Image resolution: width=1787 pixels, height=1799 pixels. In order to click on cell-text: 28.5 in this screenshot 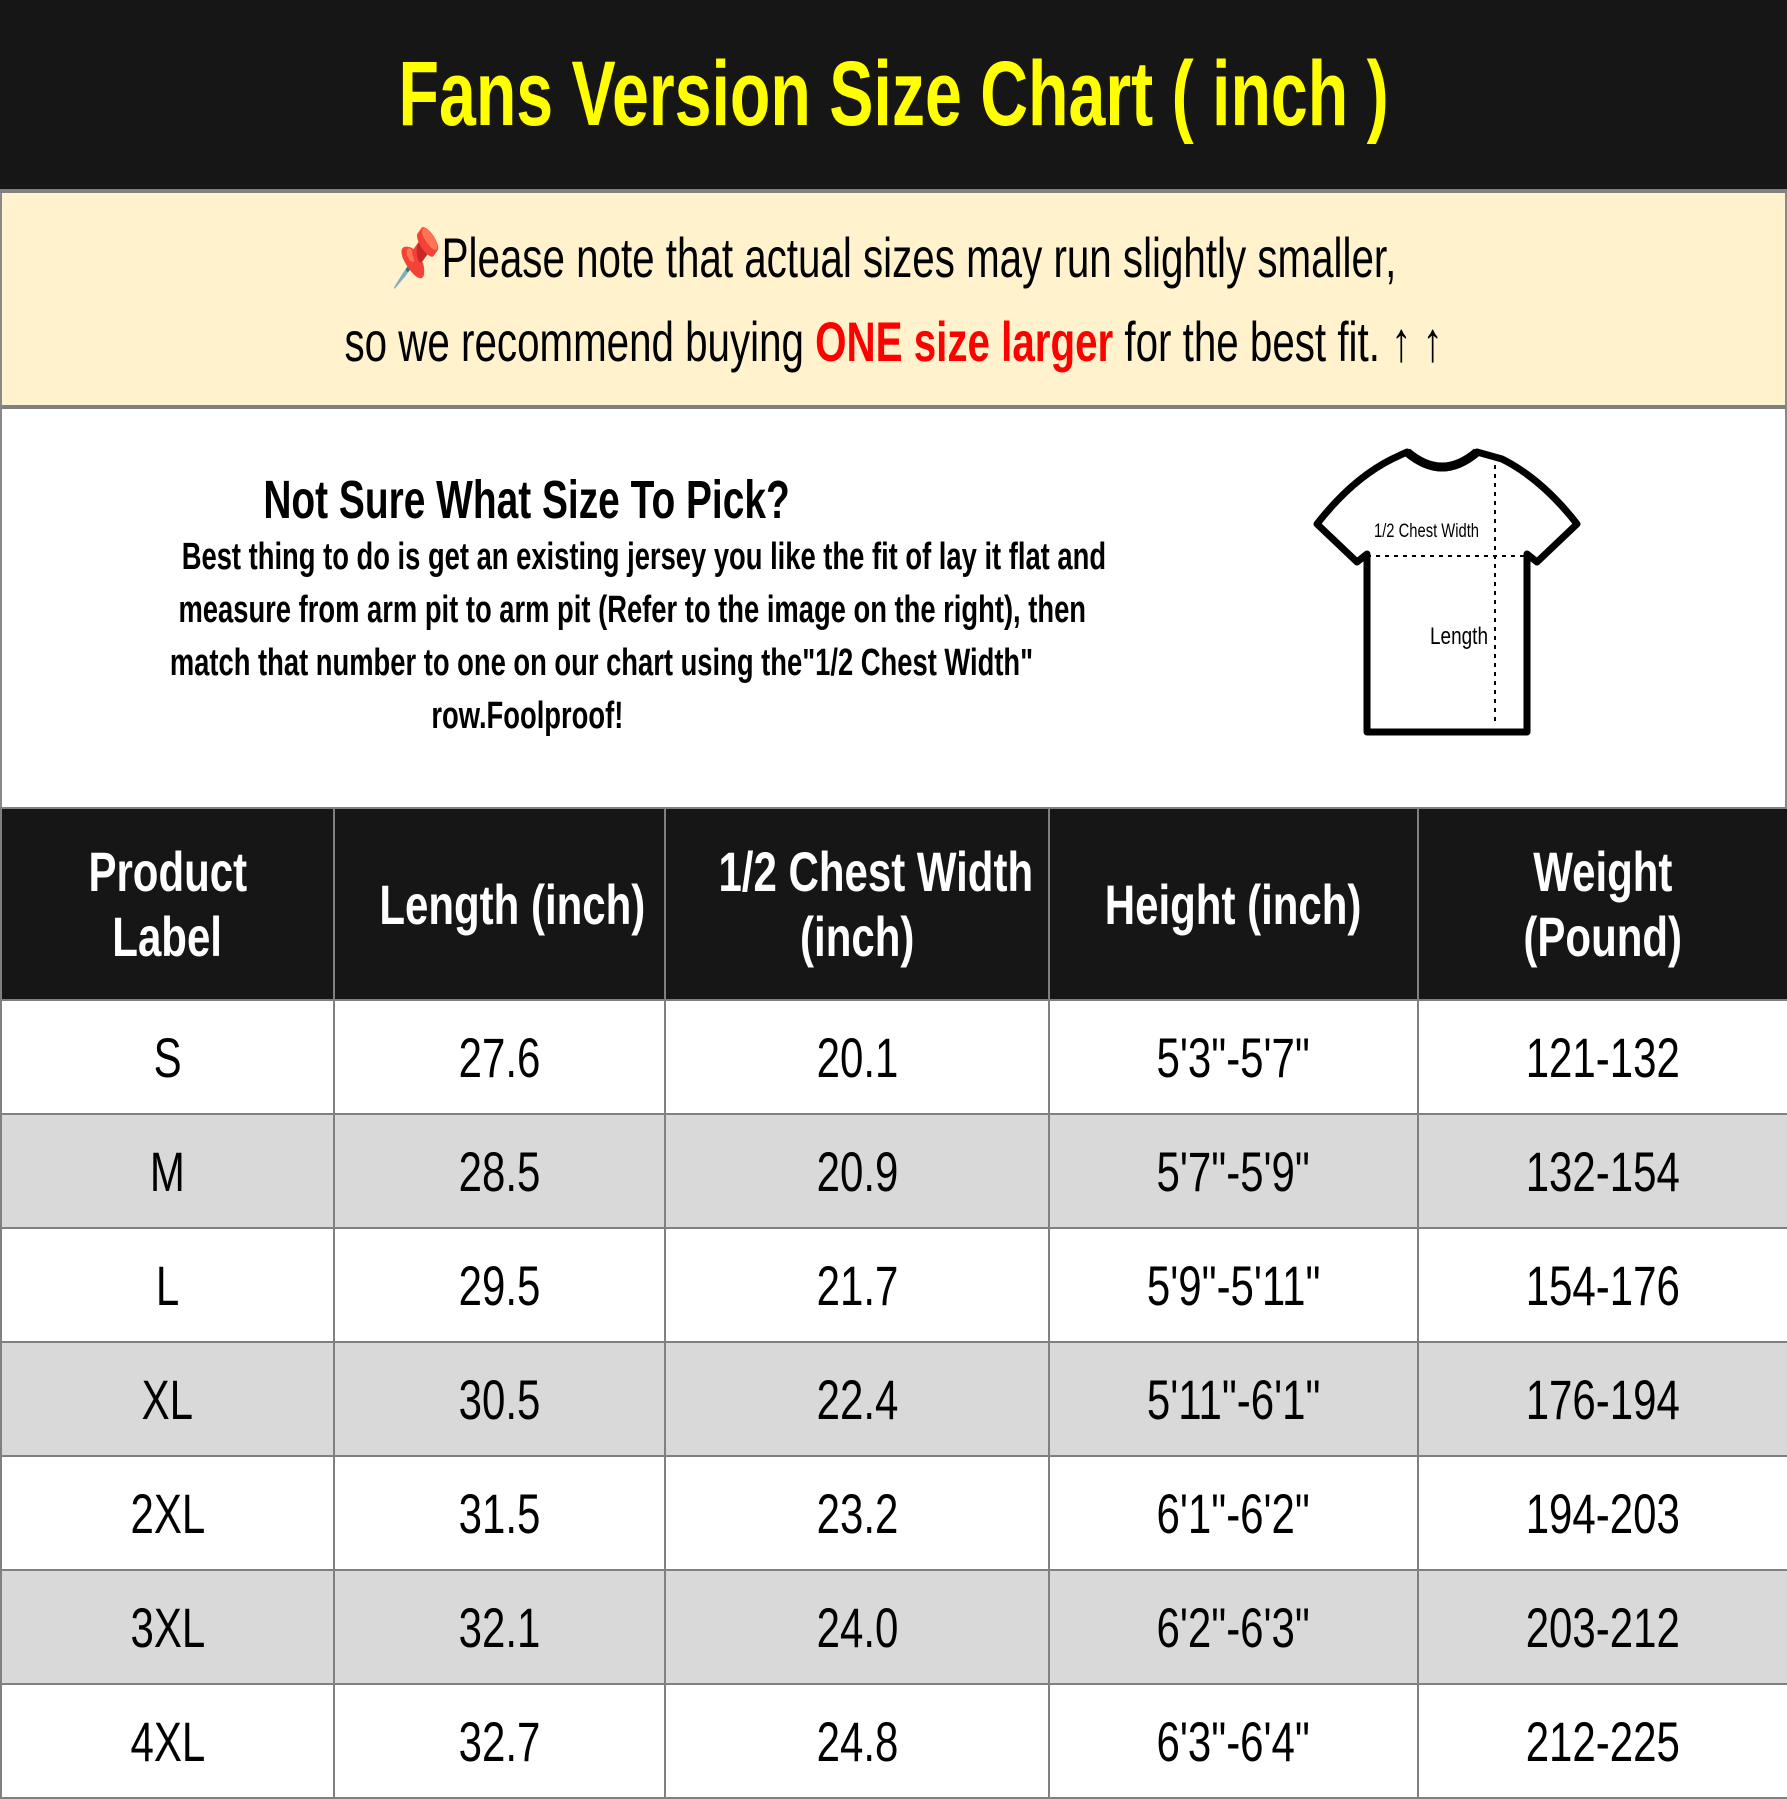, I will do `click(499, 1171)`.